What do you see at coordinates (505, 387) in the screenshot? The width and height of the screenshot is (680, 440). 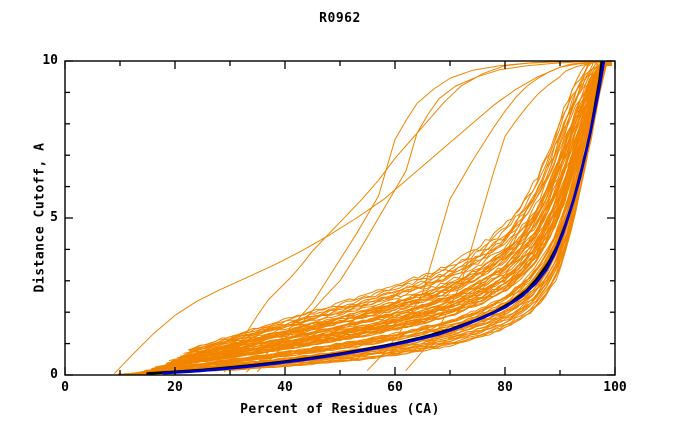 I see `x-tick-label: 80` at bounding box center [505, 387].